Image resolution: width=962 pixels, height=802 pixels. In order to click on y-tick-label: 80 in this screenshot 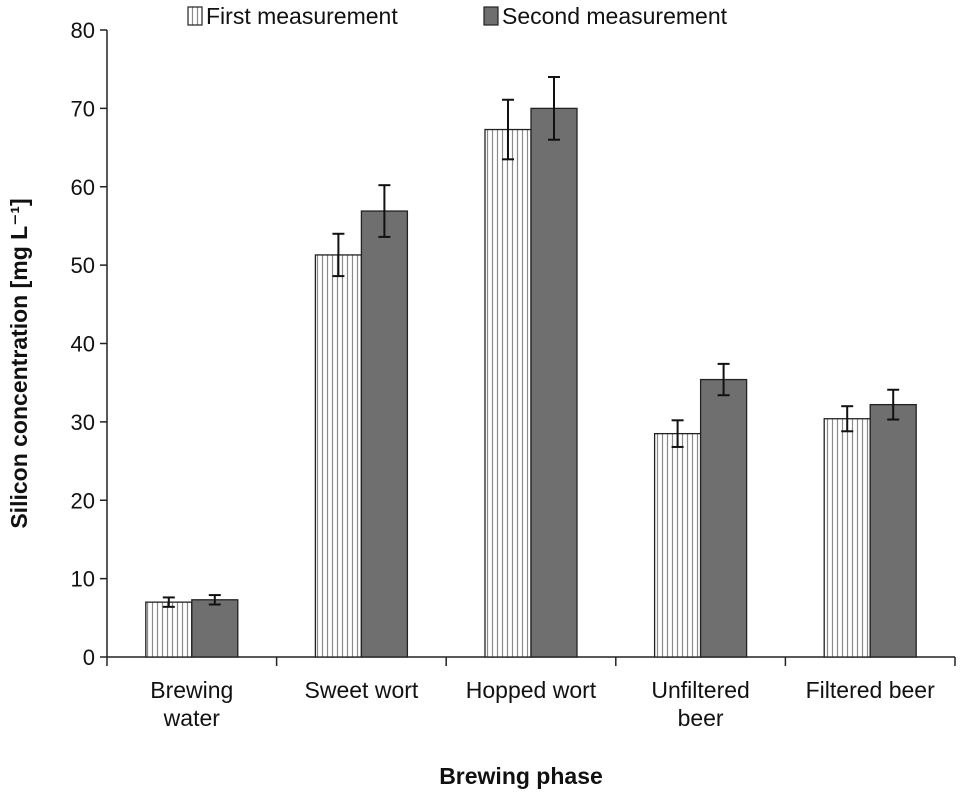, I will do `click(83, 30)`.